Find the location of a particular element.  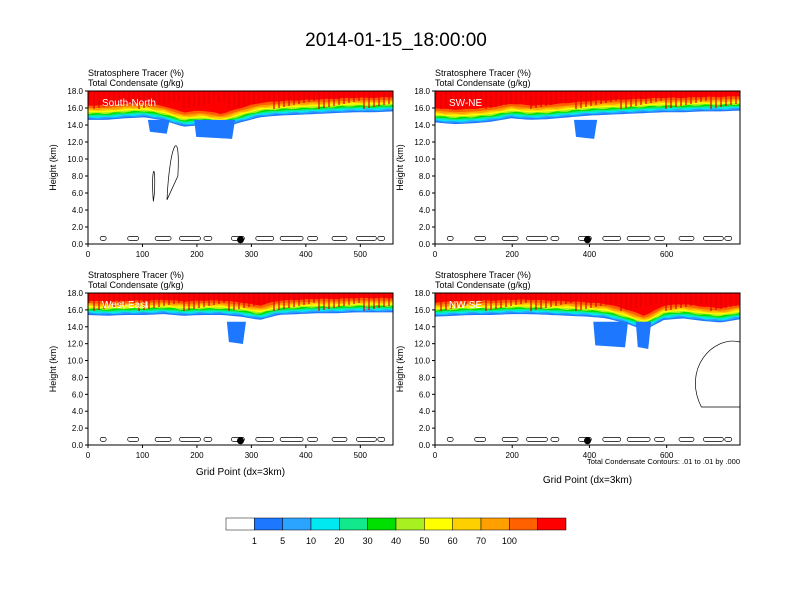

y-tick-label: 2.0 is located at coordinates (78, 227).